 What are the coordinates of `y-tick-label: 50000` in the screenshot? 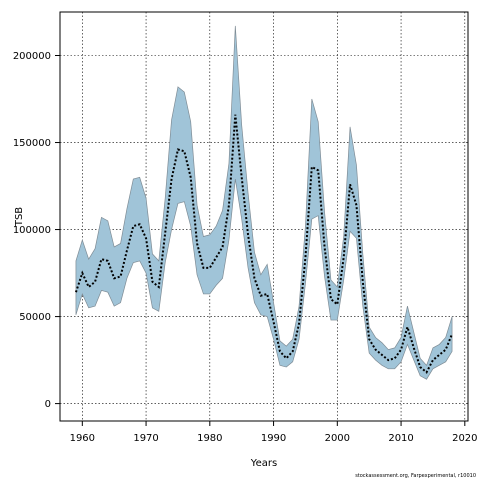 It's located at (35, 317).